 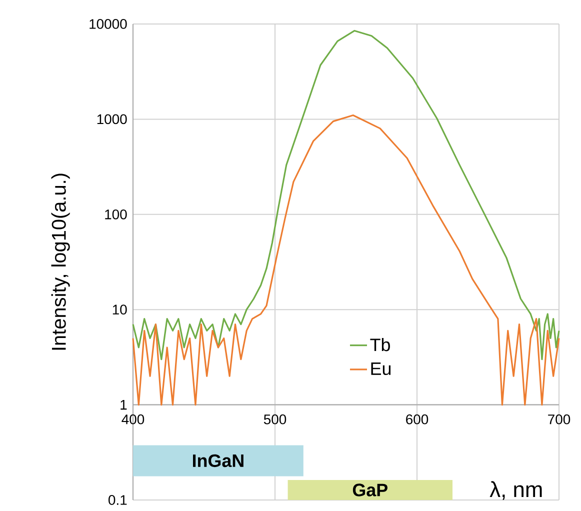 I want to click on band-label: GaP, so click(x=370, y=490).